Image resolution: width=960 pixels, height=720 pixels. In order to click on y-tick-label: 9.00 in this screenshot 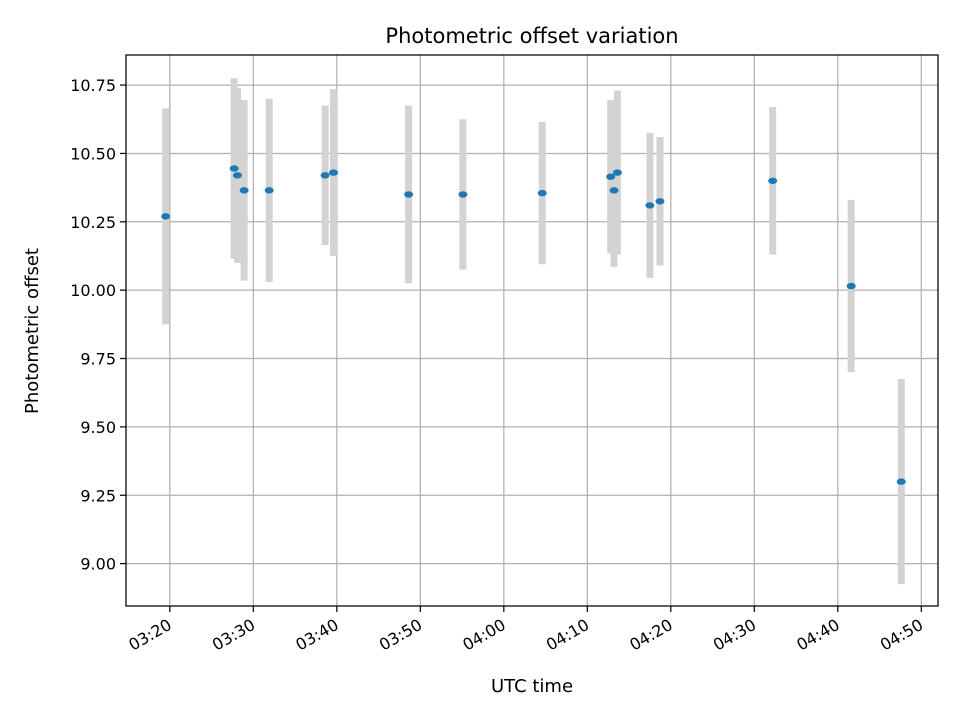, I will do `click(98, 564)`.